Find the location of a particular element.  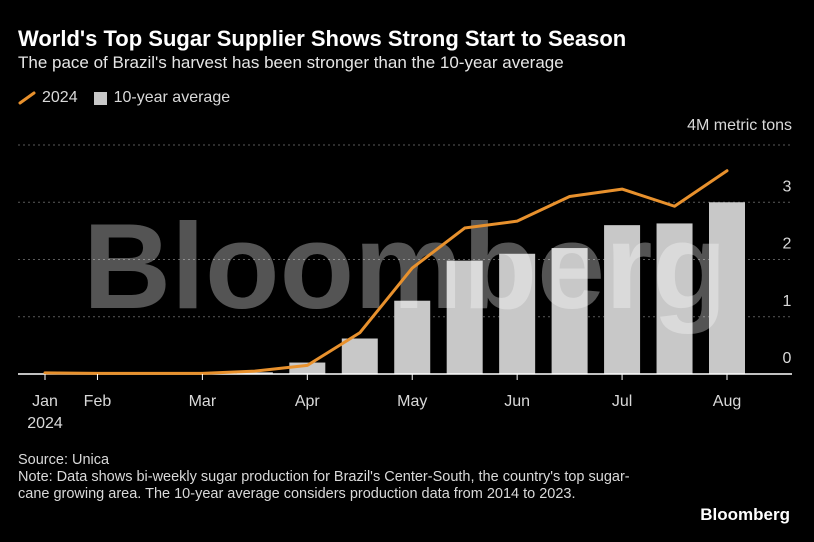

y-tick-label: 1 is located at coordinates (787, 301).